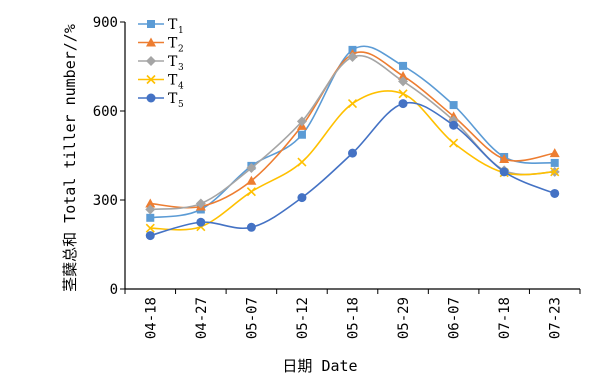  I want to click on y-tick-label: 0, so click(114, 290).